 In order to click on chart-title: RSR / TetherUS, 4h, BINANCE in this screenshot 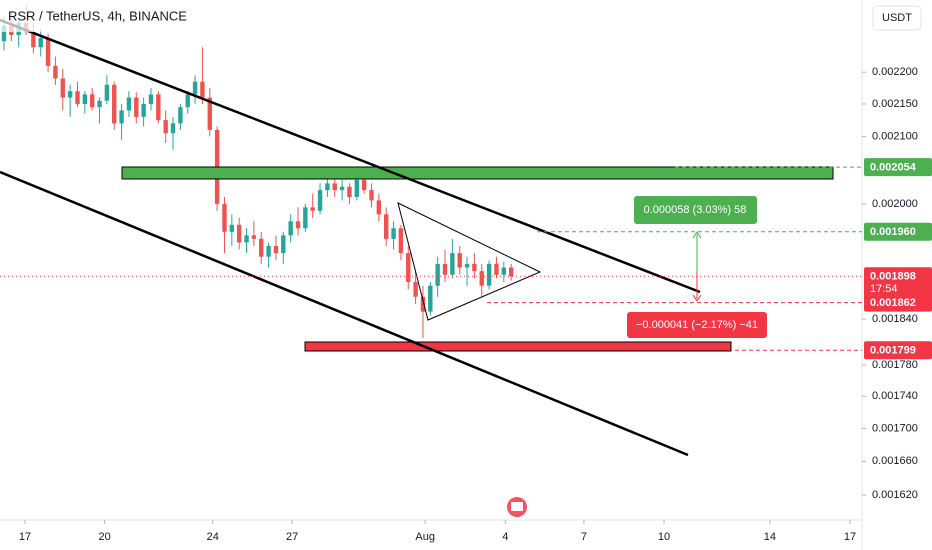, I will do `click(97, 15)`.